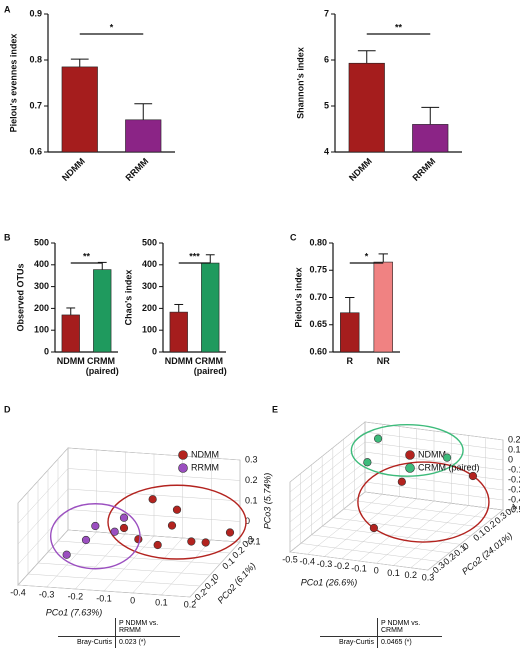  What do you see at coordinates (210, 371) in the screenshot?
I see `label-line: (paired)` at bounding box center [210, 371].